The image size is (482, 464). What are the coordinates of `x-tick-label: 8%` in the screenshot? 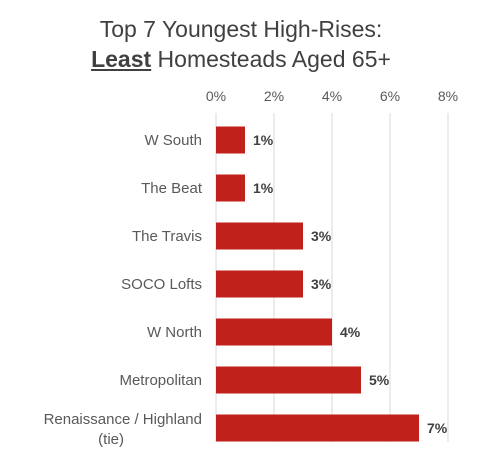 It's located at (448, 96).